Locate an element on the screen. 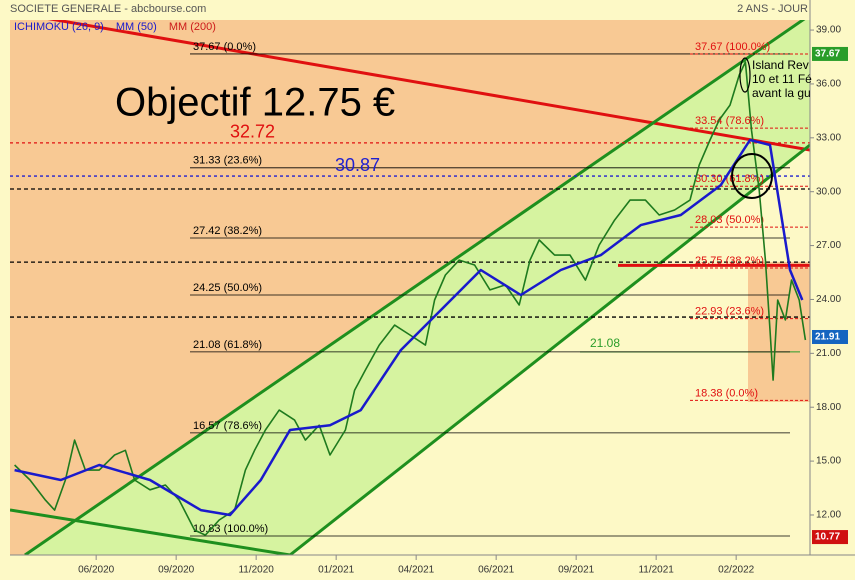 The height and width of the screenshot is (580, 855). y-tick-label: 39.00 is located at coordinates (828, 30).